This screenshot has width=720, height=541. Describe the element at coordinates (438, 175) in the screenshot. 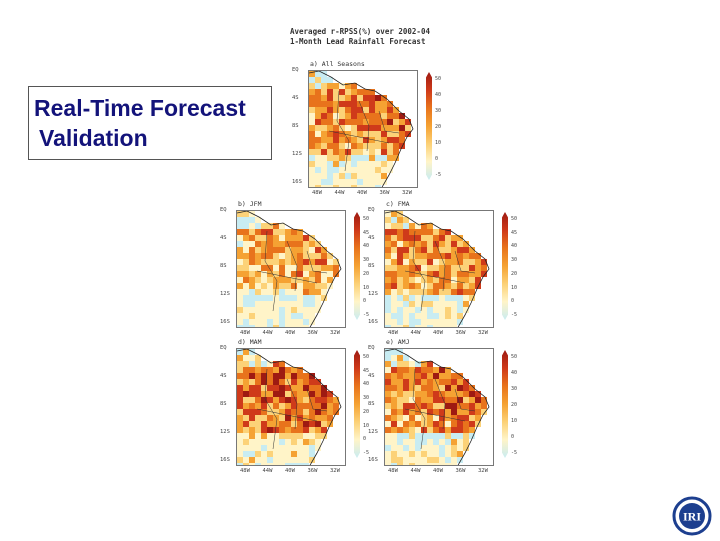

I see `colorbar-tick-label: -5` at that location.